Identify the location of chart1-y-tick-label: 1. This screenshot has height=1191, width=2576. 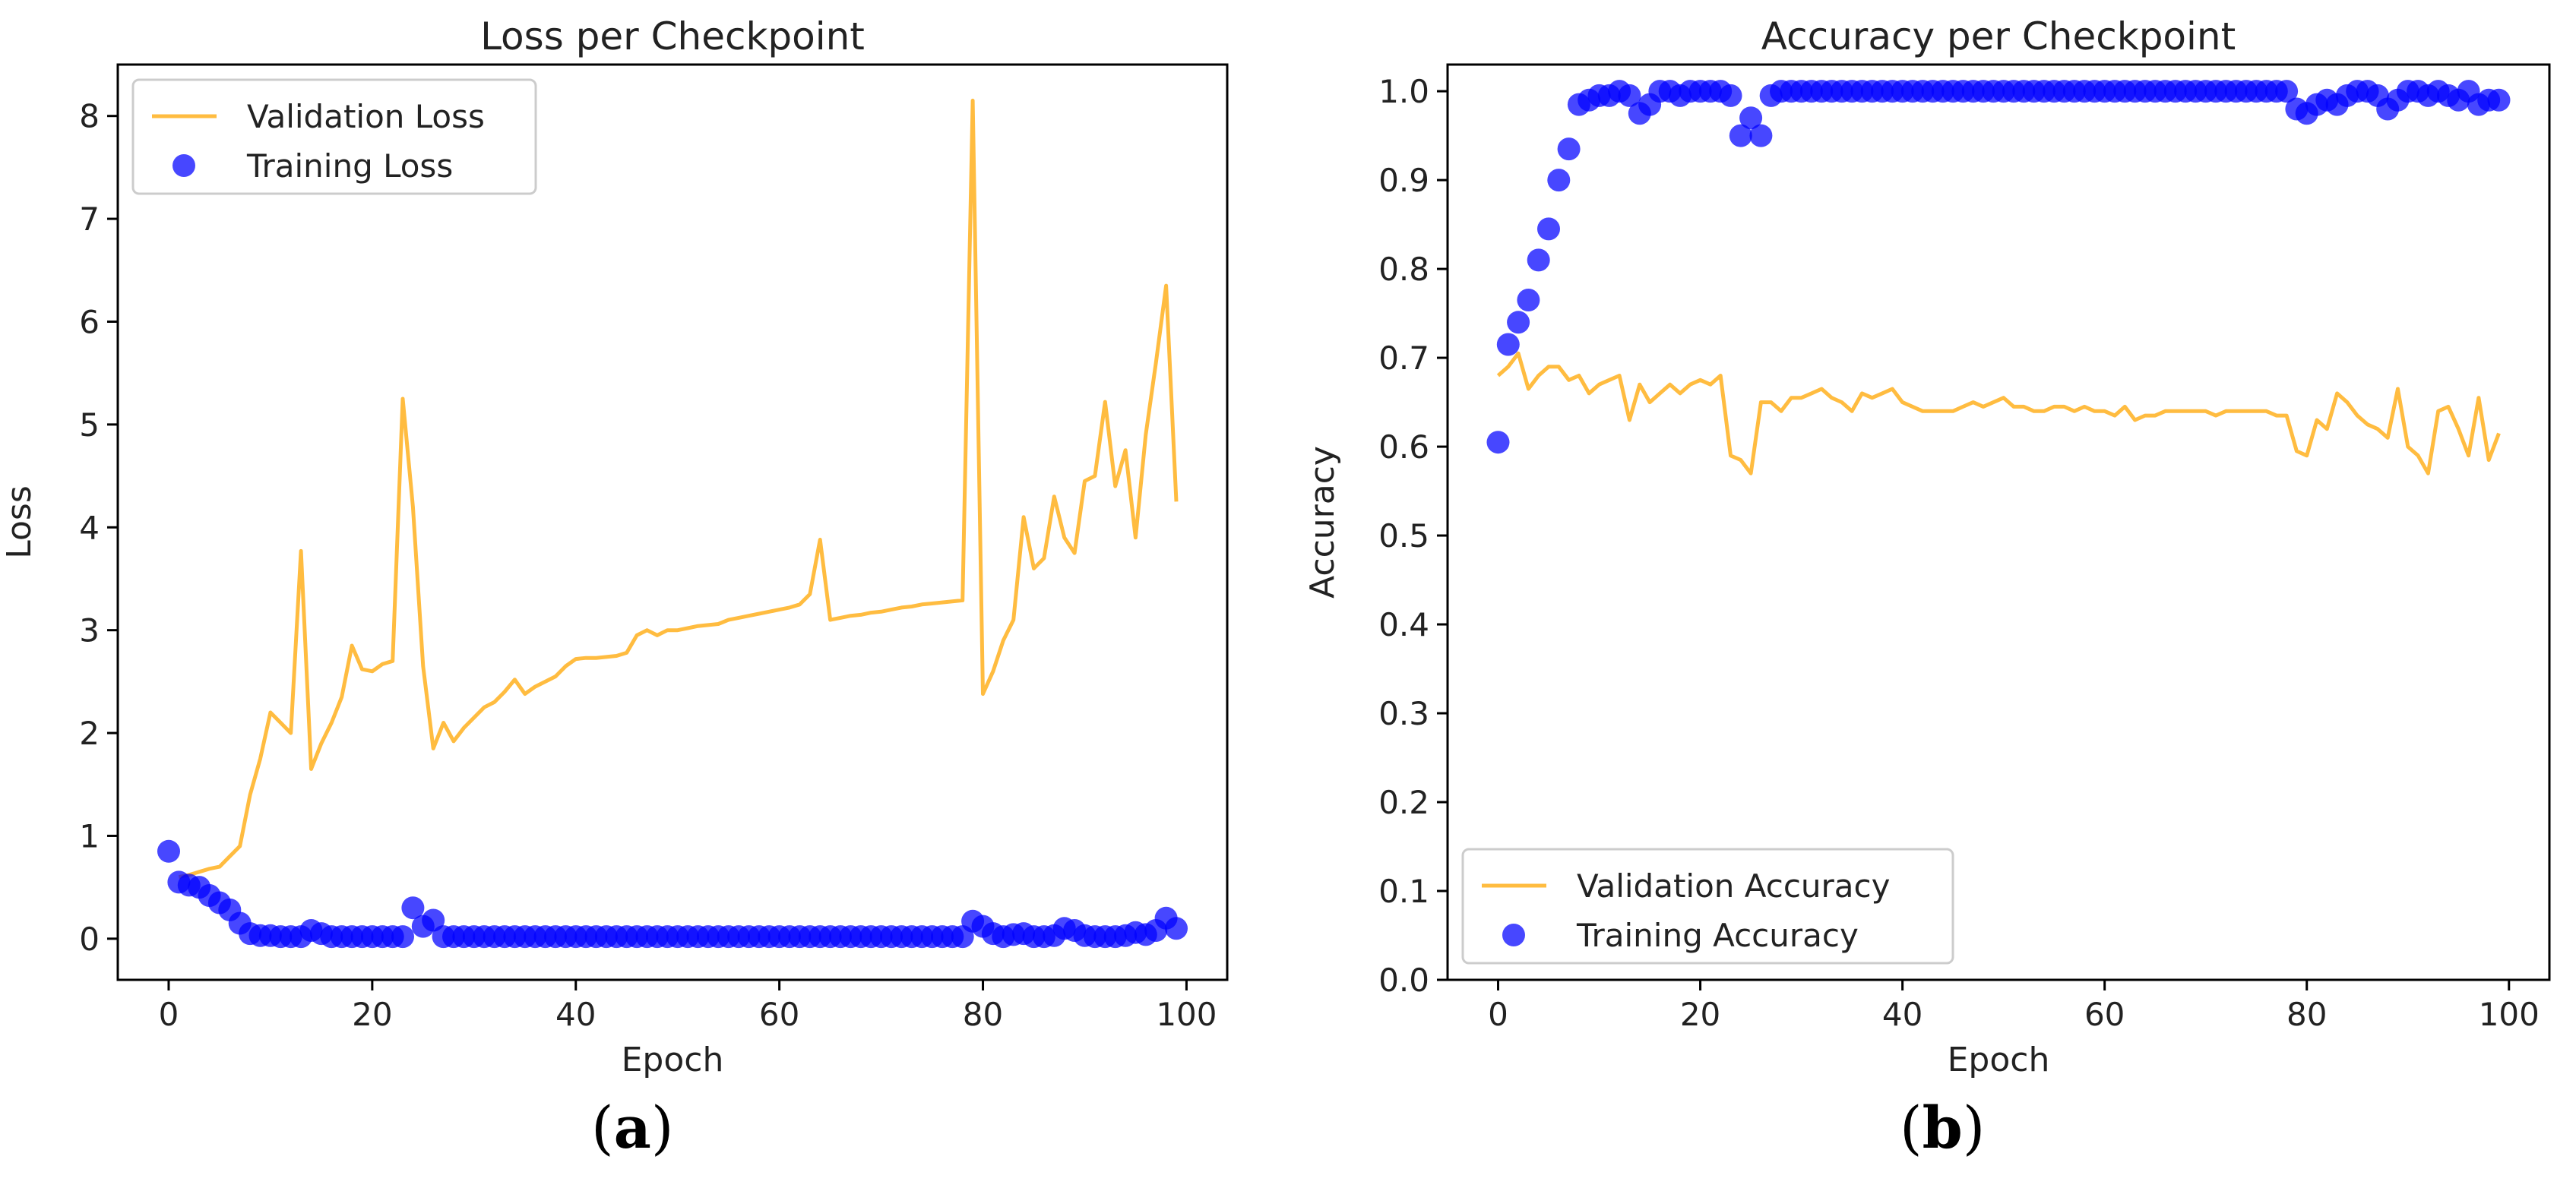
(89, 836).